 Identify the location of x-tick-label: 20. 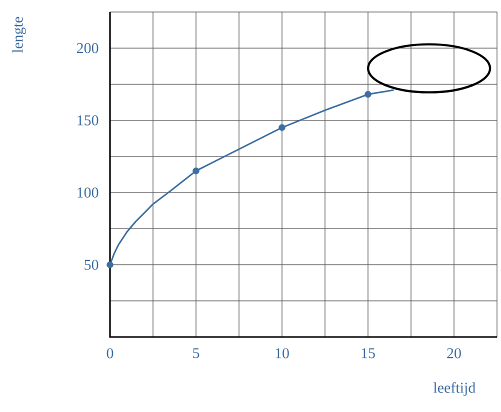
(454, 353).